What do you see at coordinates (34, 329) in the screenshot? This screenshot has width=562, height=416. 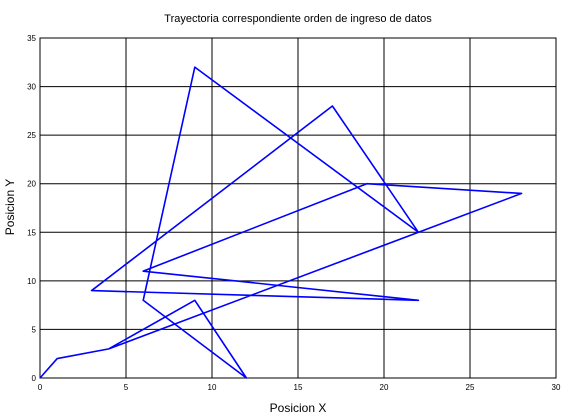 I see `y-tick-label: 5` at bounding box center [34, 329].